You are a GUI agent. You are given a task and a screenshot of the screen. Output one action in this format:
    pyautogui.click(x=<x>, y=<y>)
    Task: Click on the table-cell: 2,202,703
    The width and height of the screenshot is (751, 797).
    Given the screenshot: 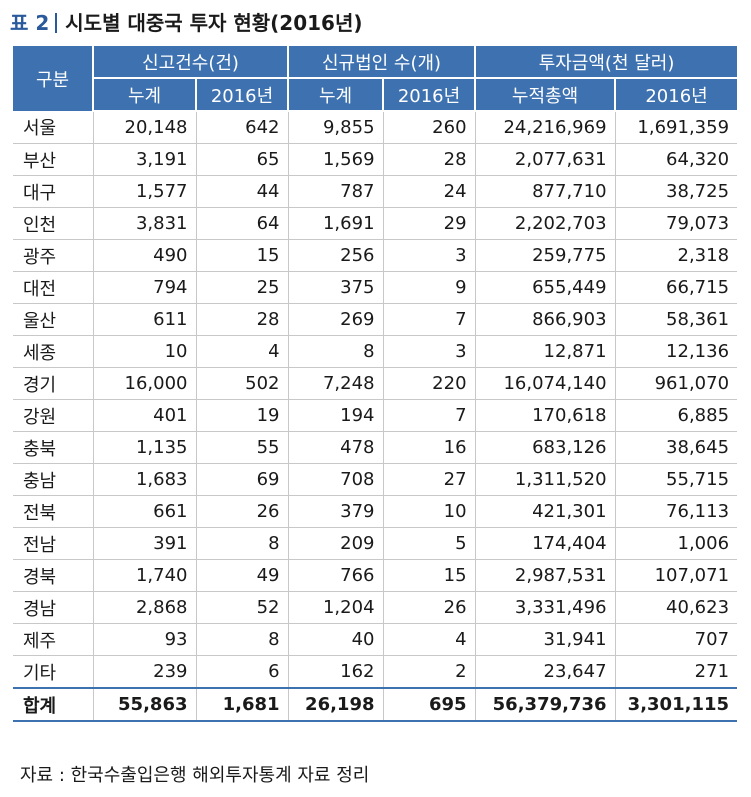 What is the action you would take?
    pyautogui.click(x=545, y=223)
    